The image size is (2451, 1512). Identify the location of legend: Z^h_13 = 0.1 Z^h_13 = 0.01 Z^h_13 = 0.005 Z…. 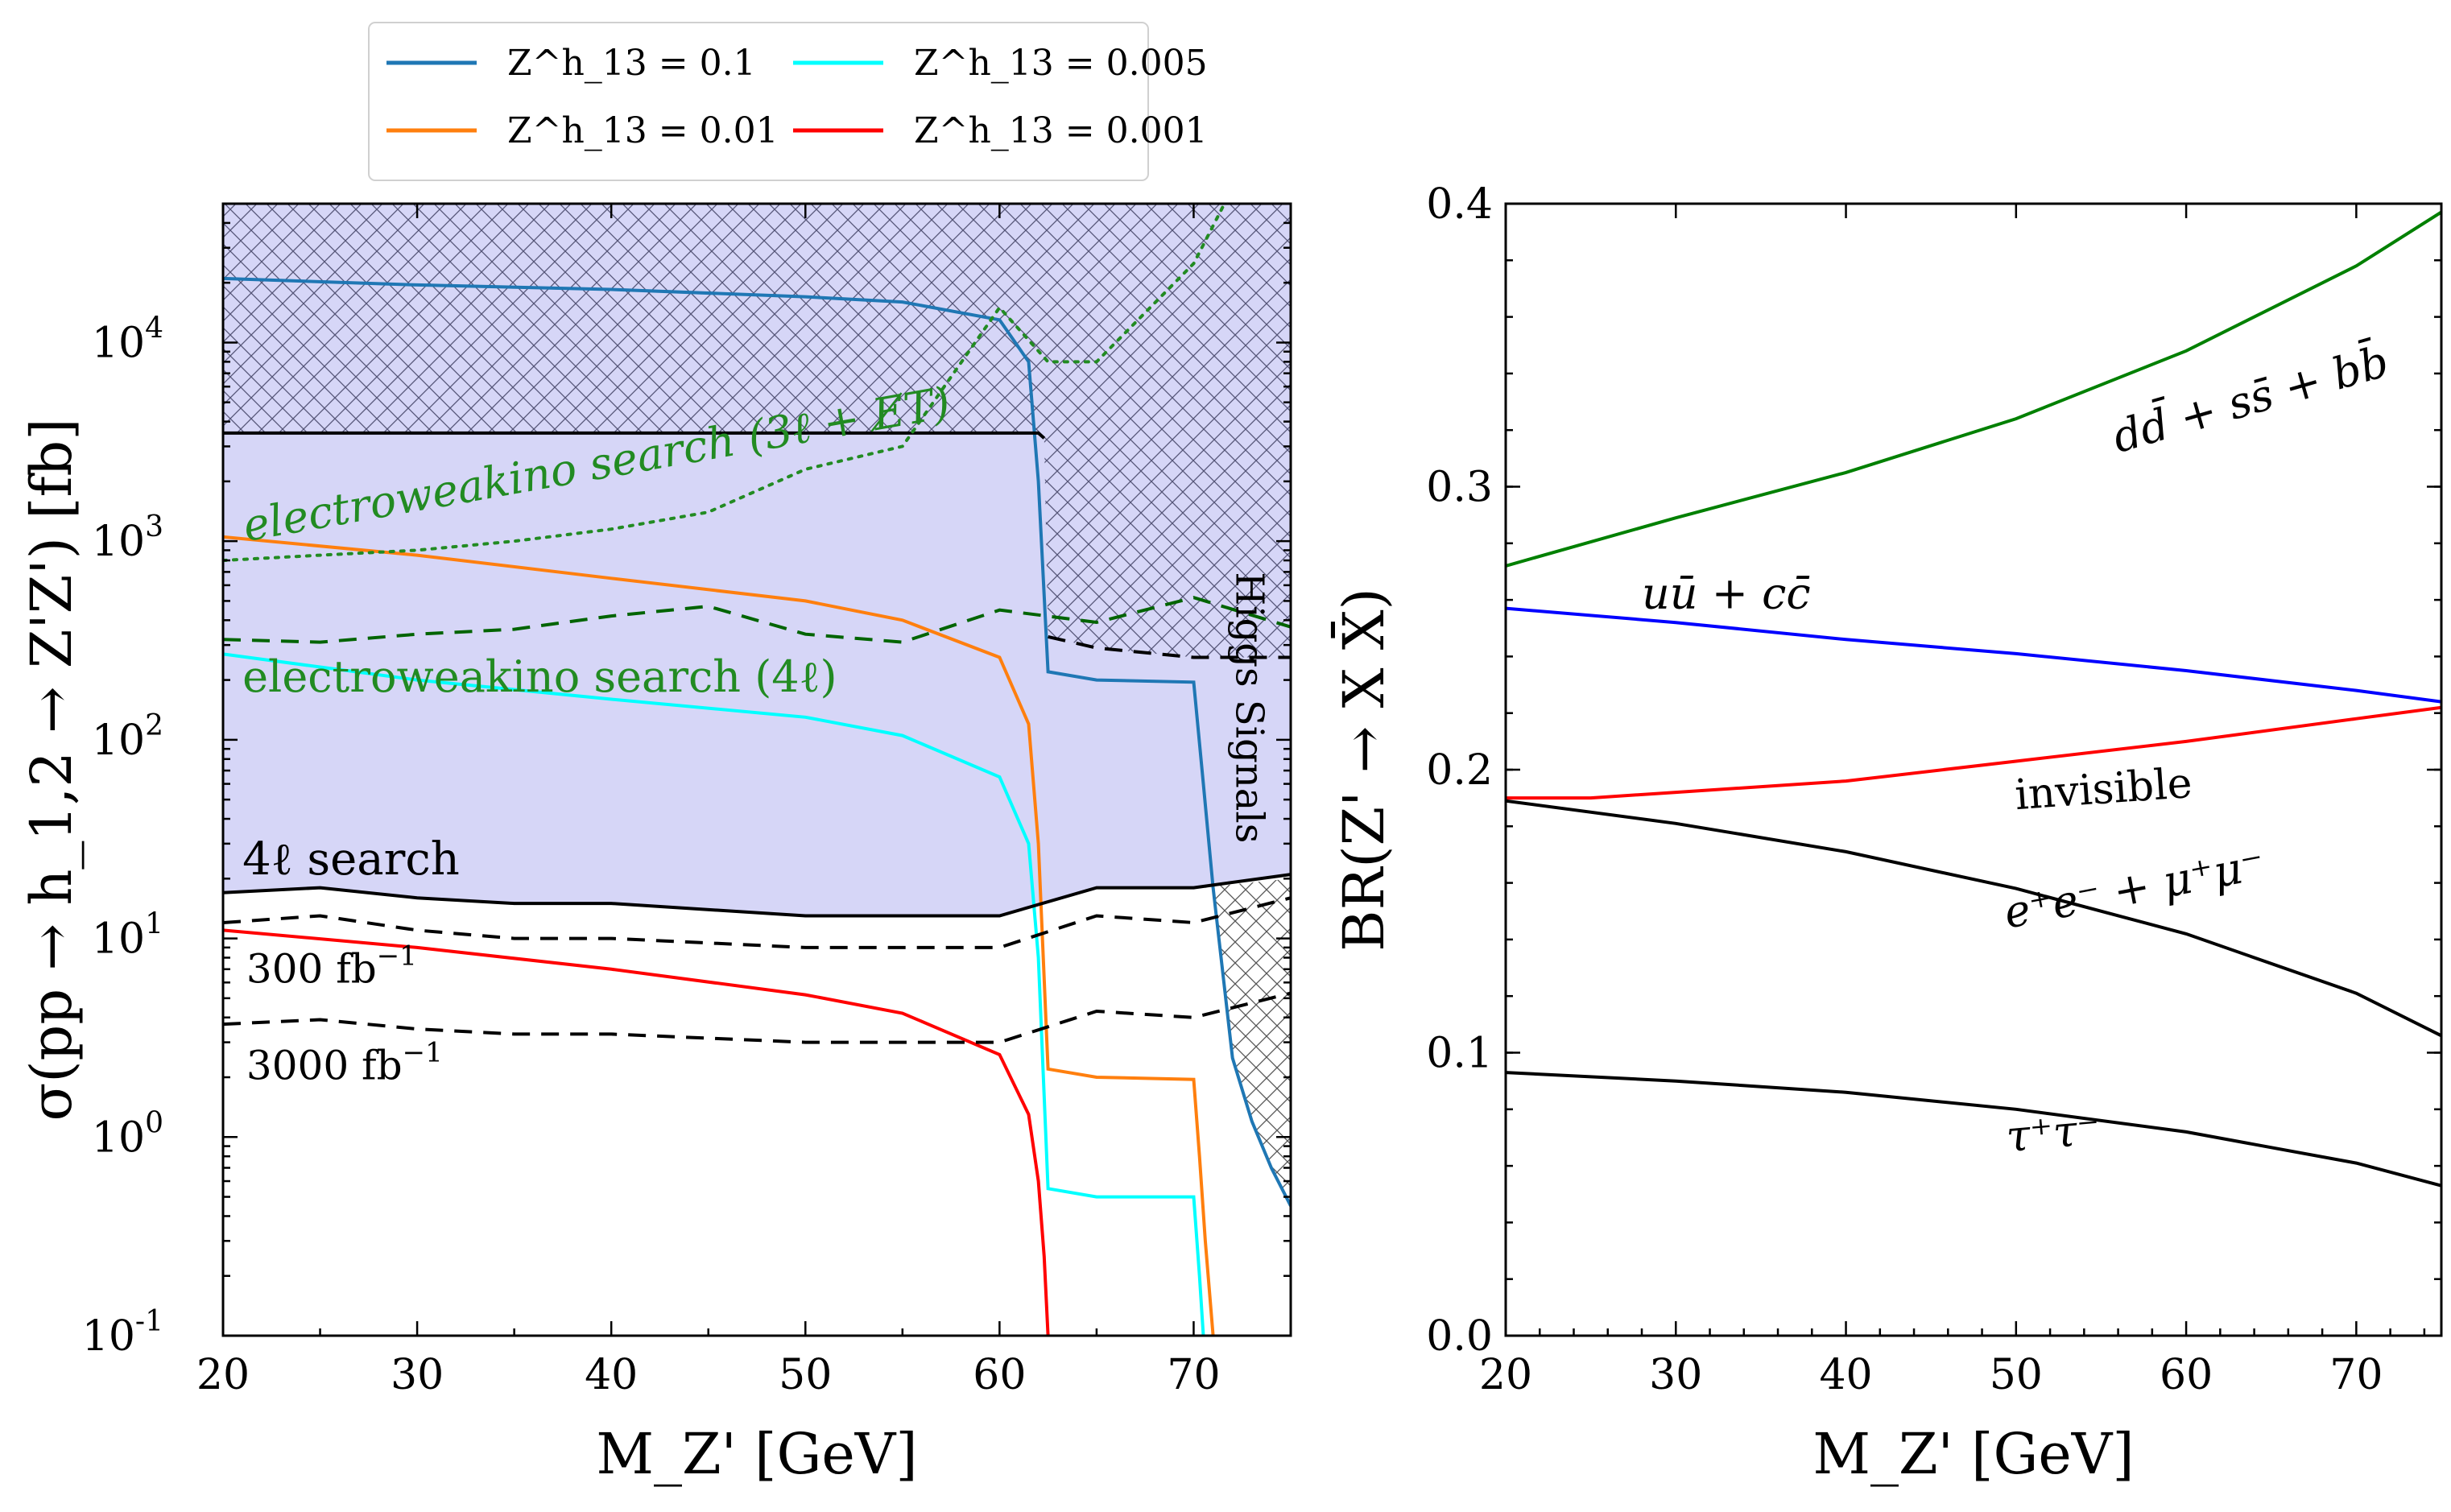
(788, 101).